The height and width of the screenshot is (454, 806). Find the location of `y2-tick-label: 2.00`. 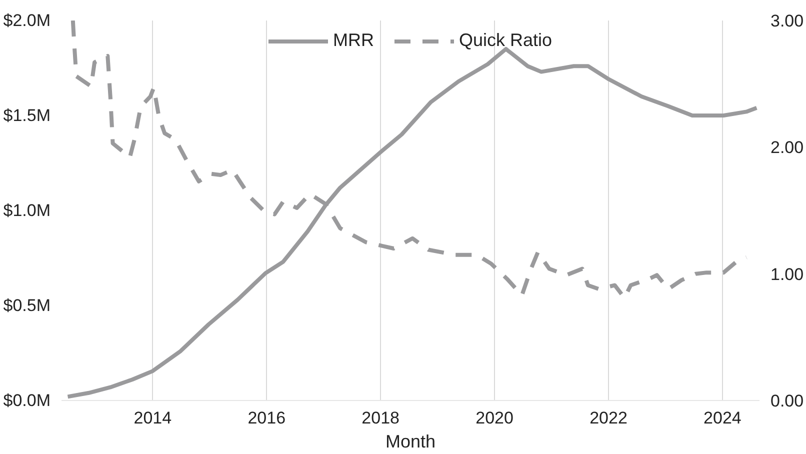

y2-tick-label: 2.00 is located at coordinates (787, 148).